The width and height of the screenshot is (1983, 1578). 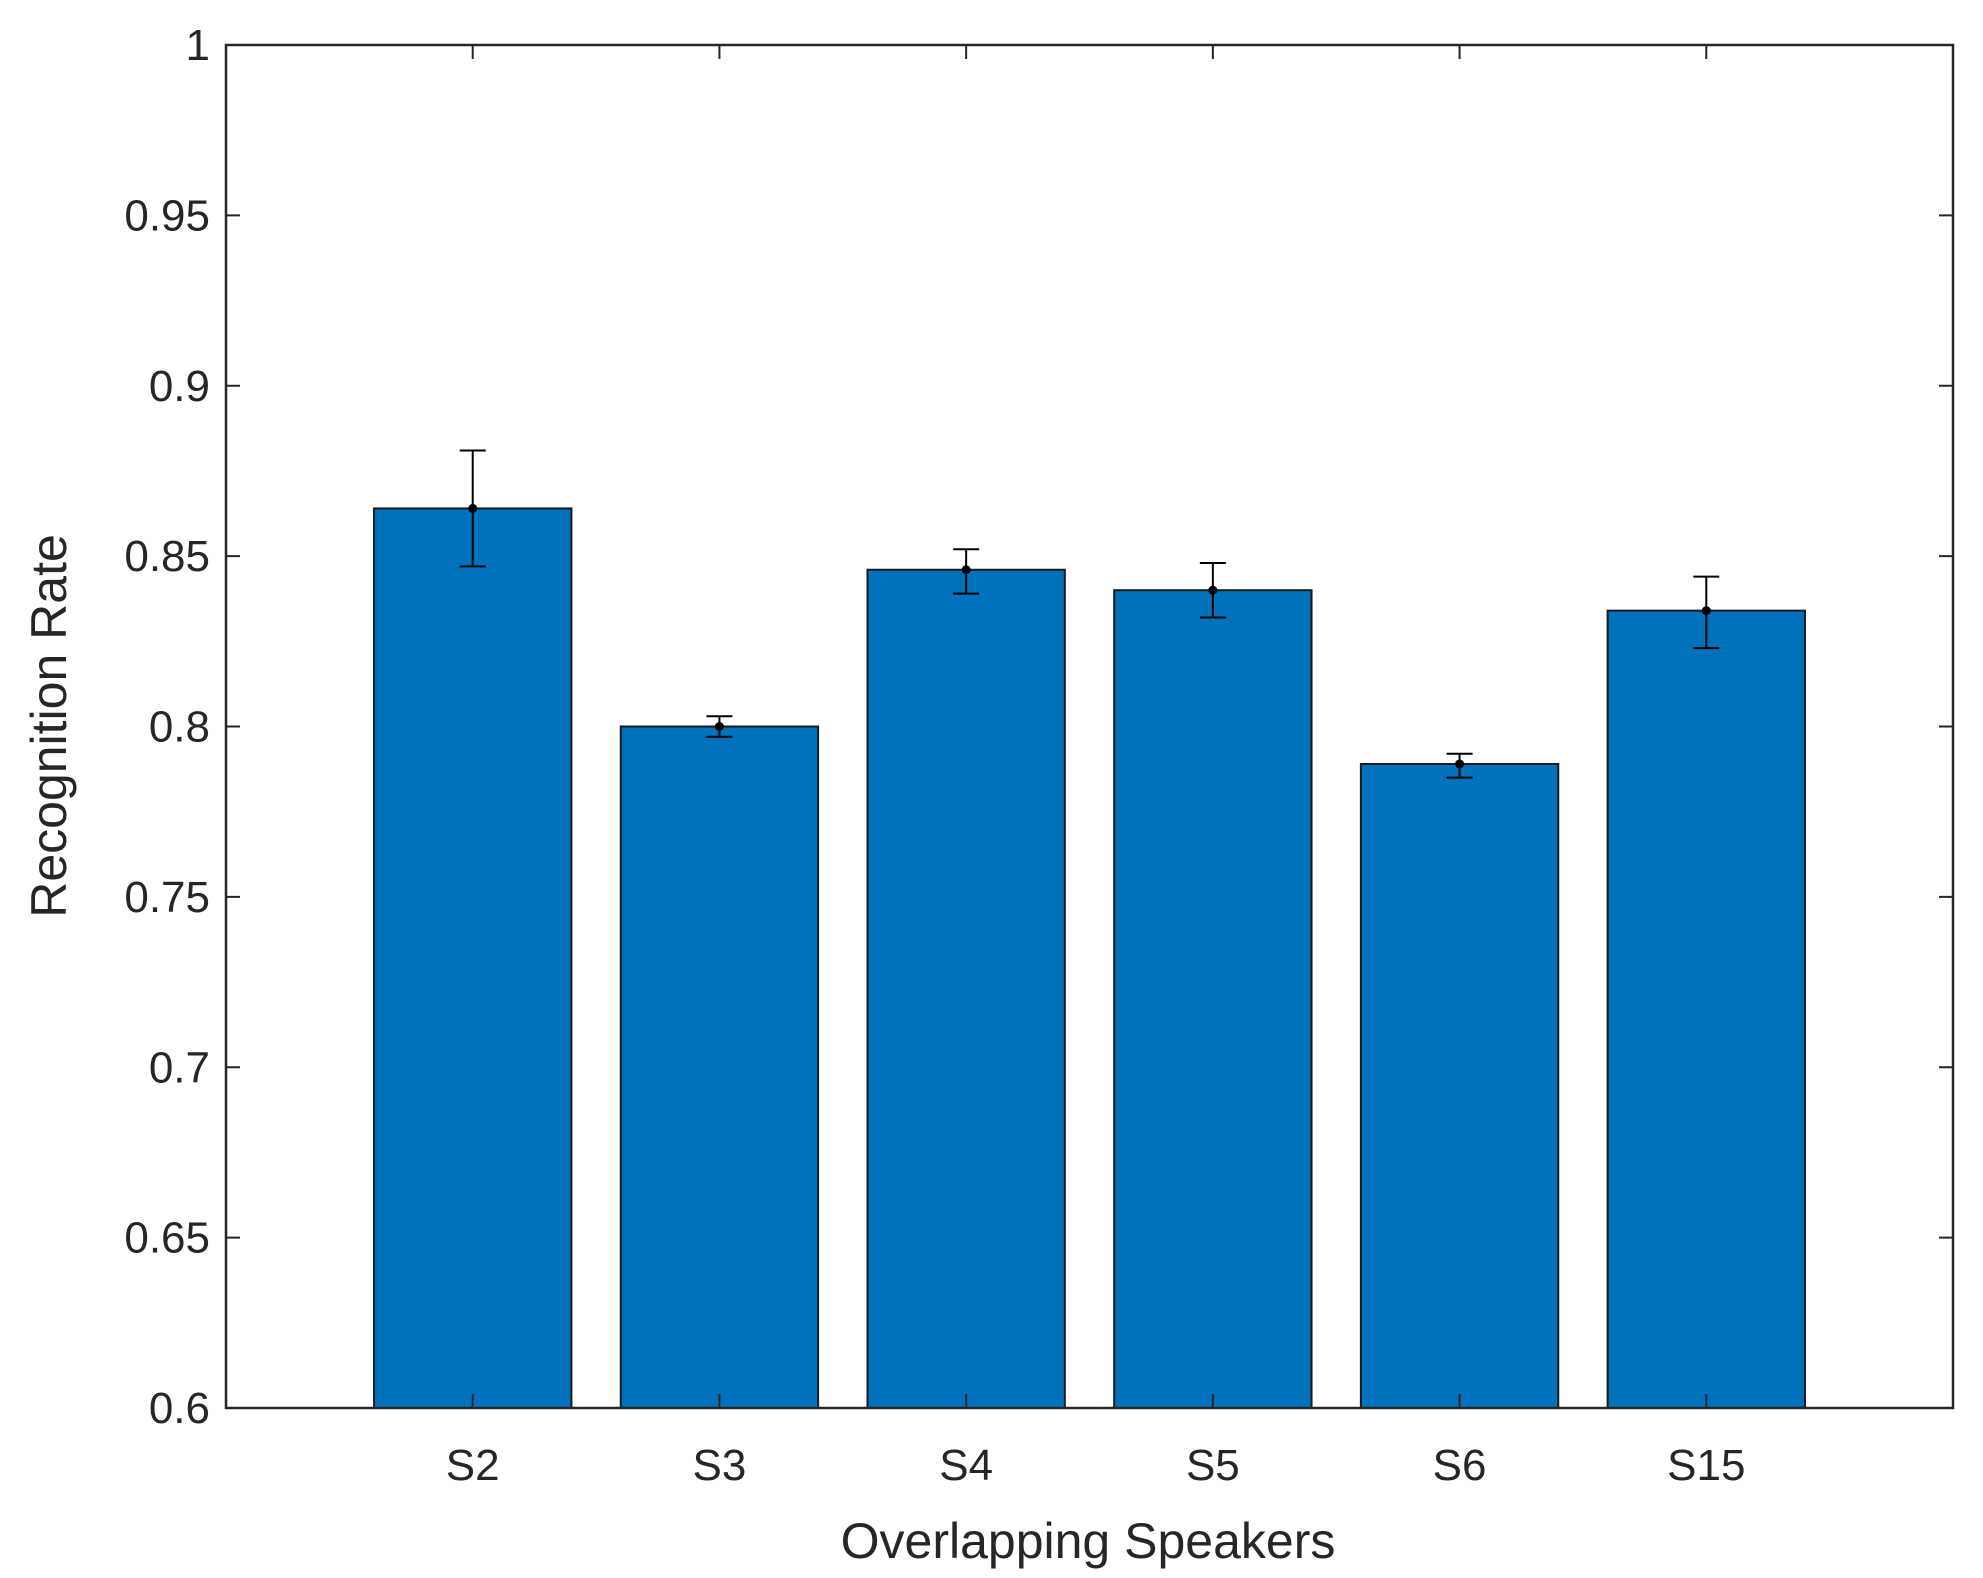 What do you see at coordinates (719, 726) in the screenshot?
I see `mean-marker-s3` at bounding box center [719, 726].